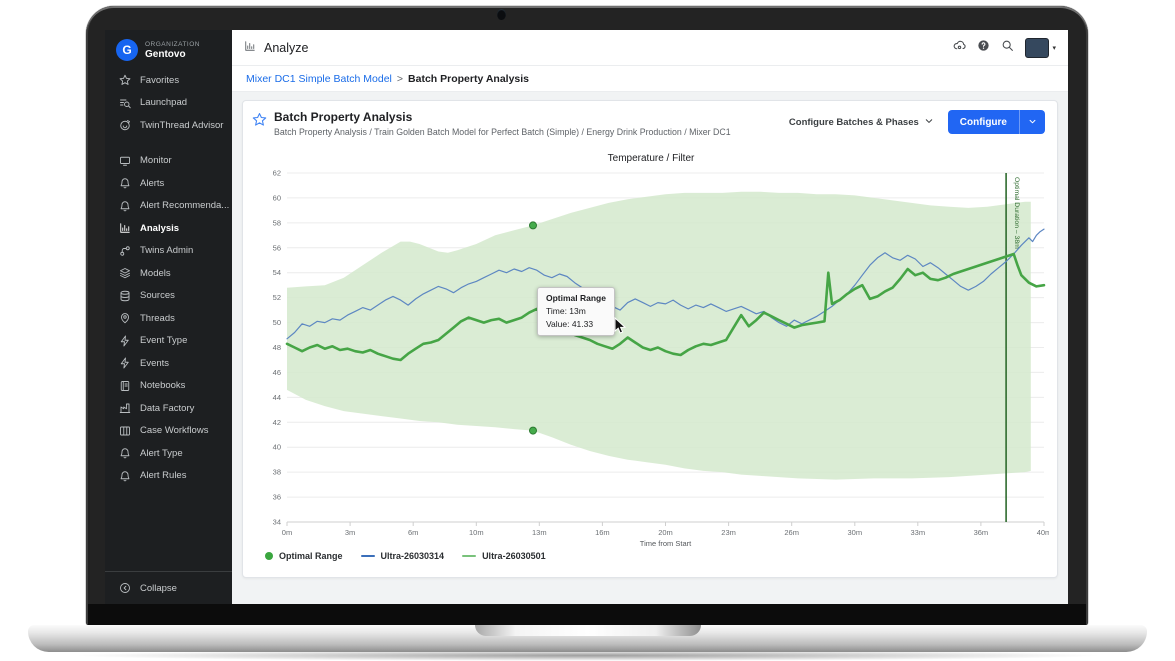 The width and height of the screenshot is (1175, 661). I want to click on sidebar-item-event-type: Event Type, so click(168, 341).